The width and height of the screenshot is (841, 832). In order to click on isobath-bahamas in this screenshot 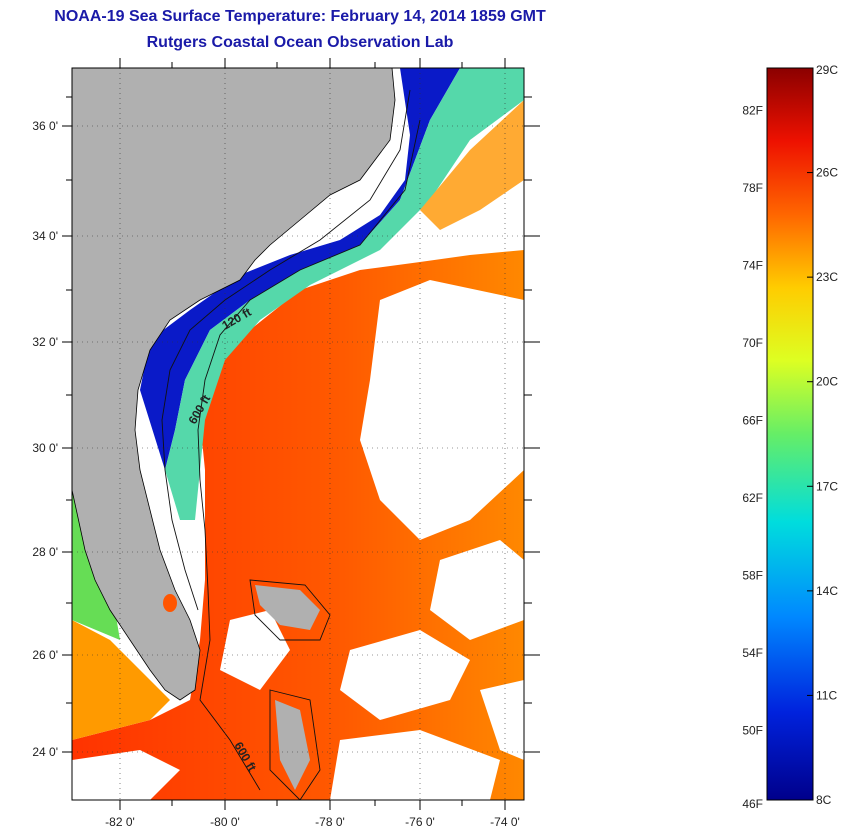, I will do `click(290, 689)`.